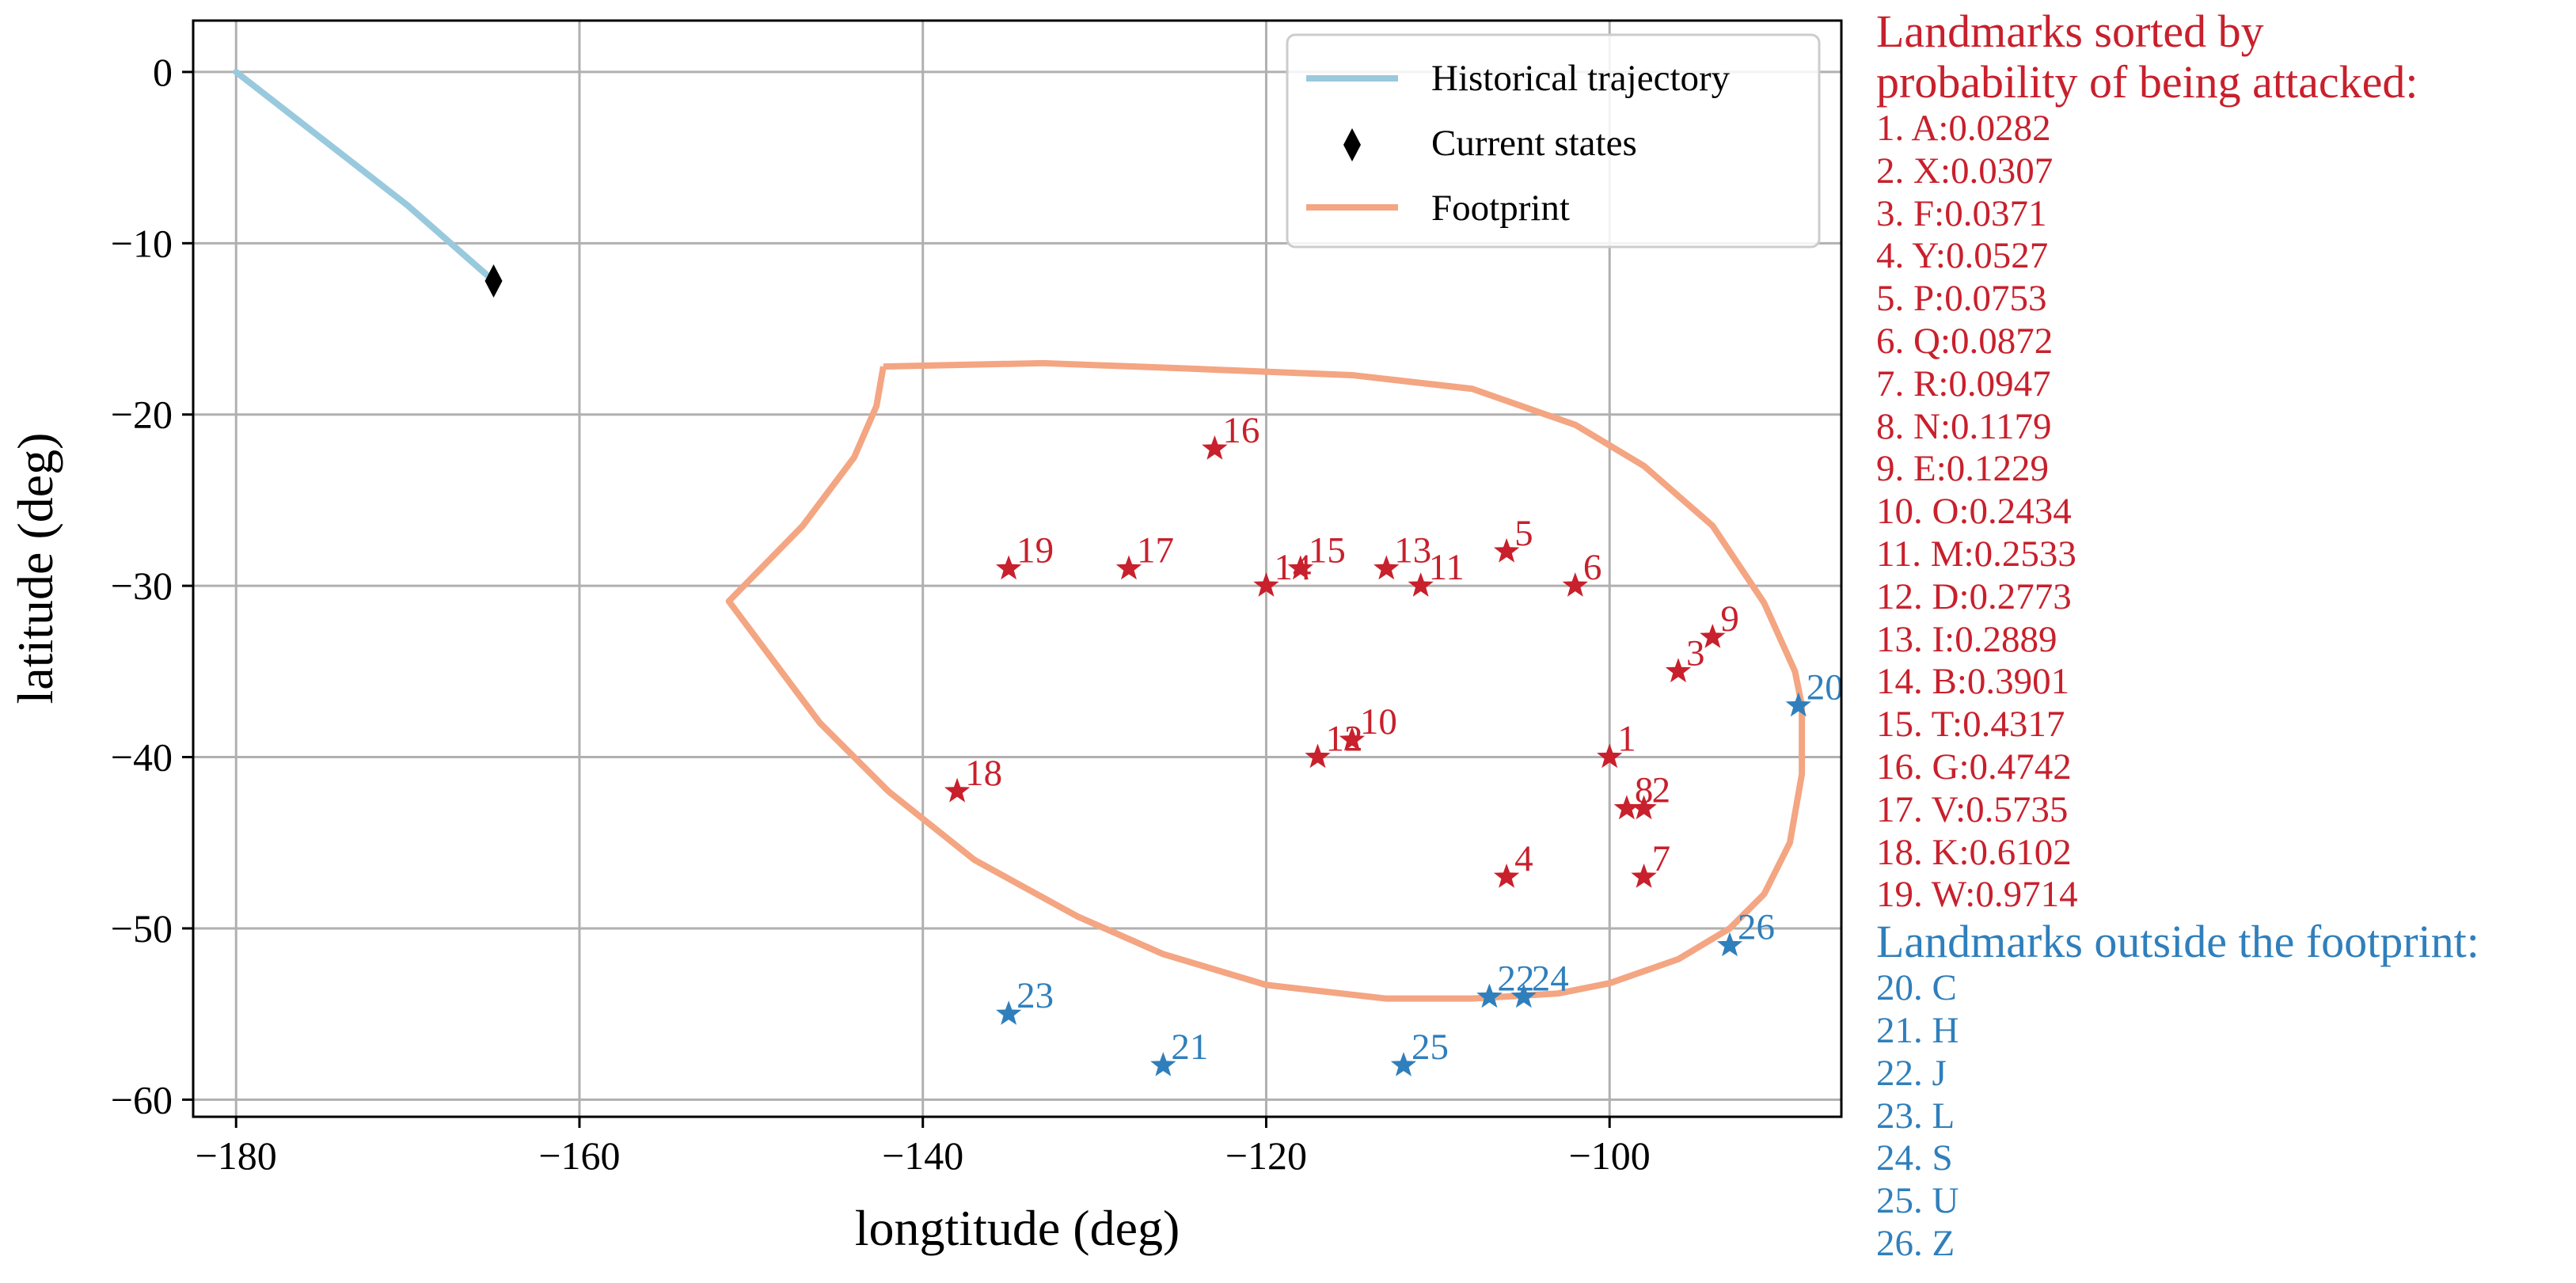  Describe the element at coordinates (1915, 1243) in the screenshot. I see `outside_list-item: 26. Z` at that location.